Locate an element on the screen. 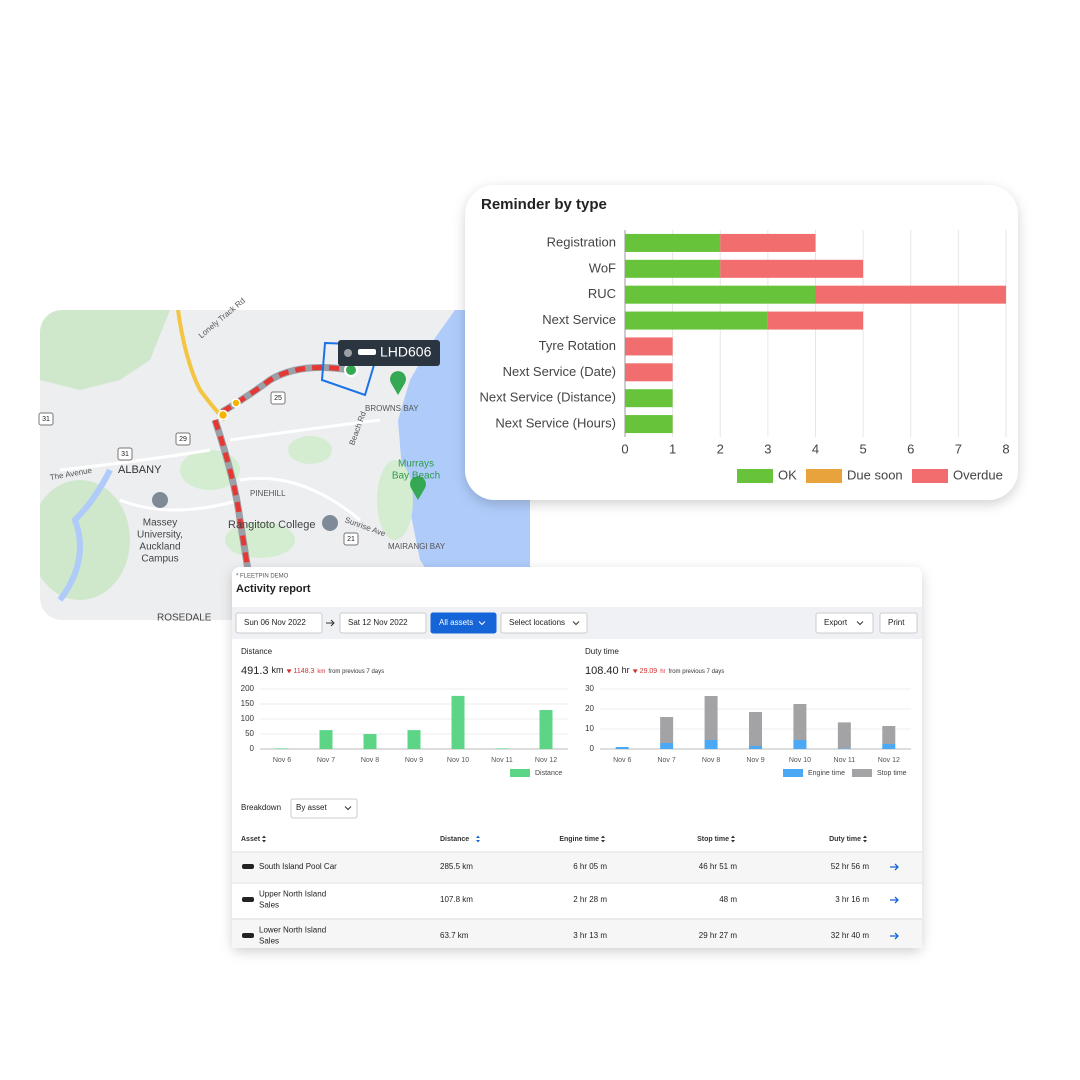 The image size is (1080, 1080). y-tick-label: 50 is located at coordinates (249, 733).